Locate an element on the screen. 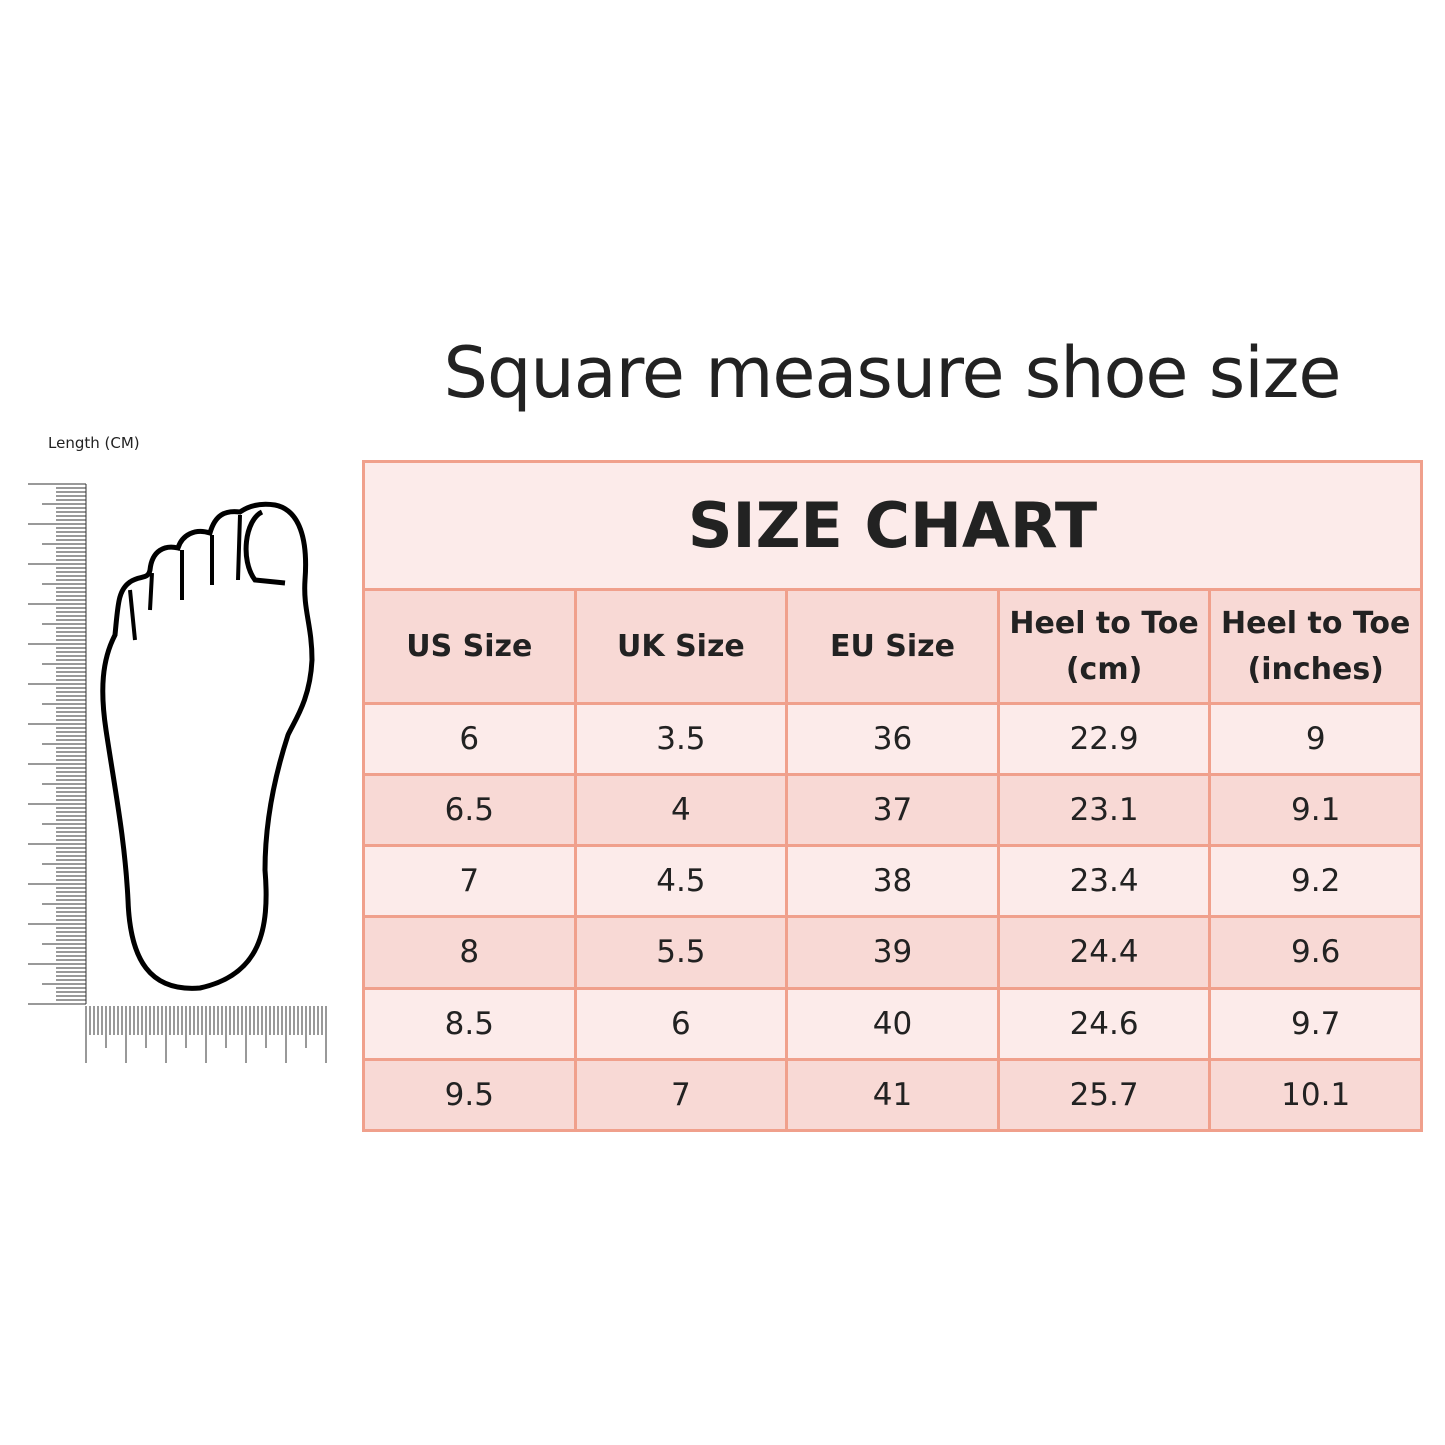 The width and height of the screenshot is (1445, 1445). table-cell: 9.2 is located at coordinates (1315, 881).